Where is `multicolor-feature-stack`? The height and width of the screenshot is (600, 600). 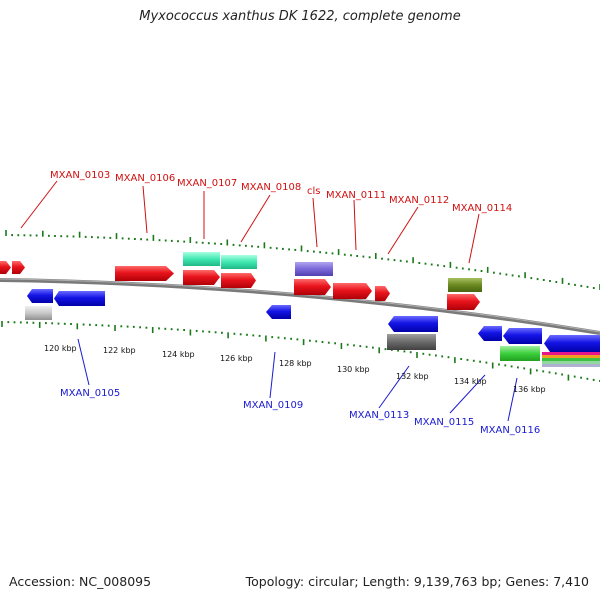 multicolor-feature-stack is located at coordinates (571, 359).